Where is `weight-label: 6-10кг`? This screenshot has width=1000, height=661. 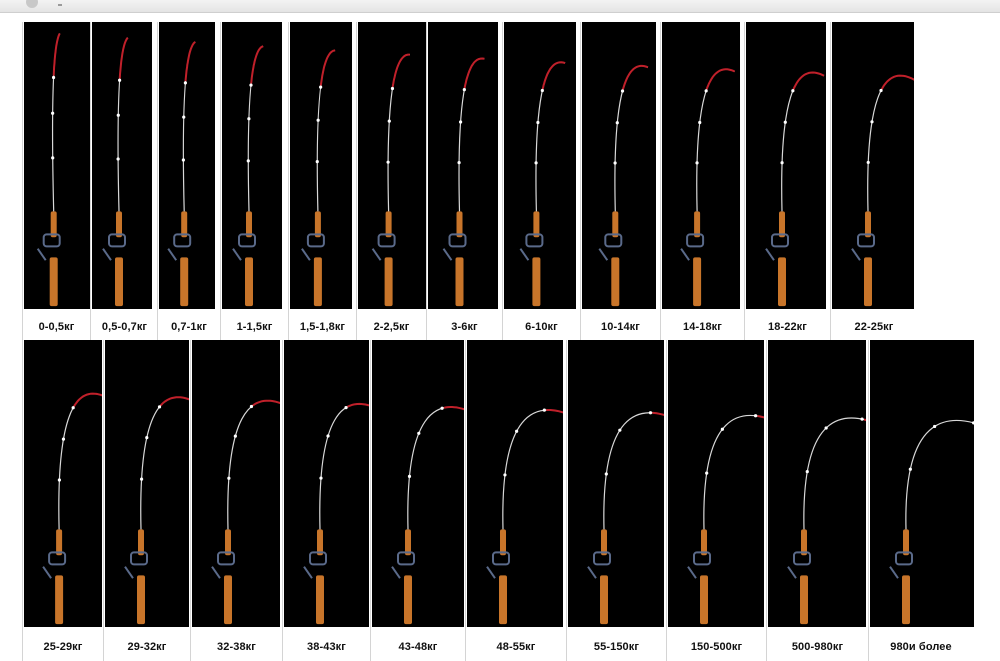 weight-label: 6-10кг is located at coordinates (541, 327).